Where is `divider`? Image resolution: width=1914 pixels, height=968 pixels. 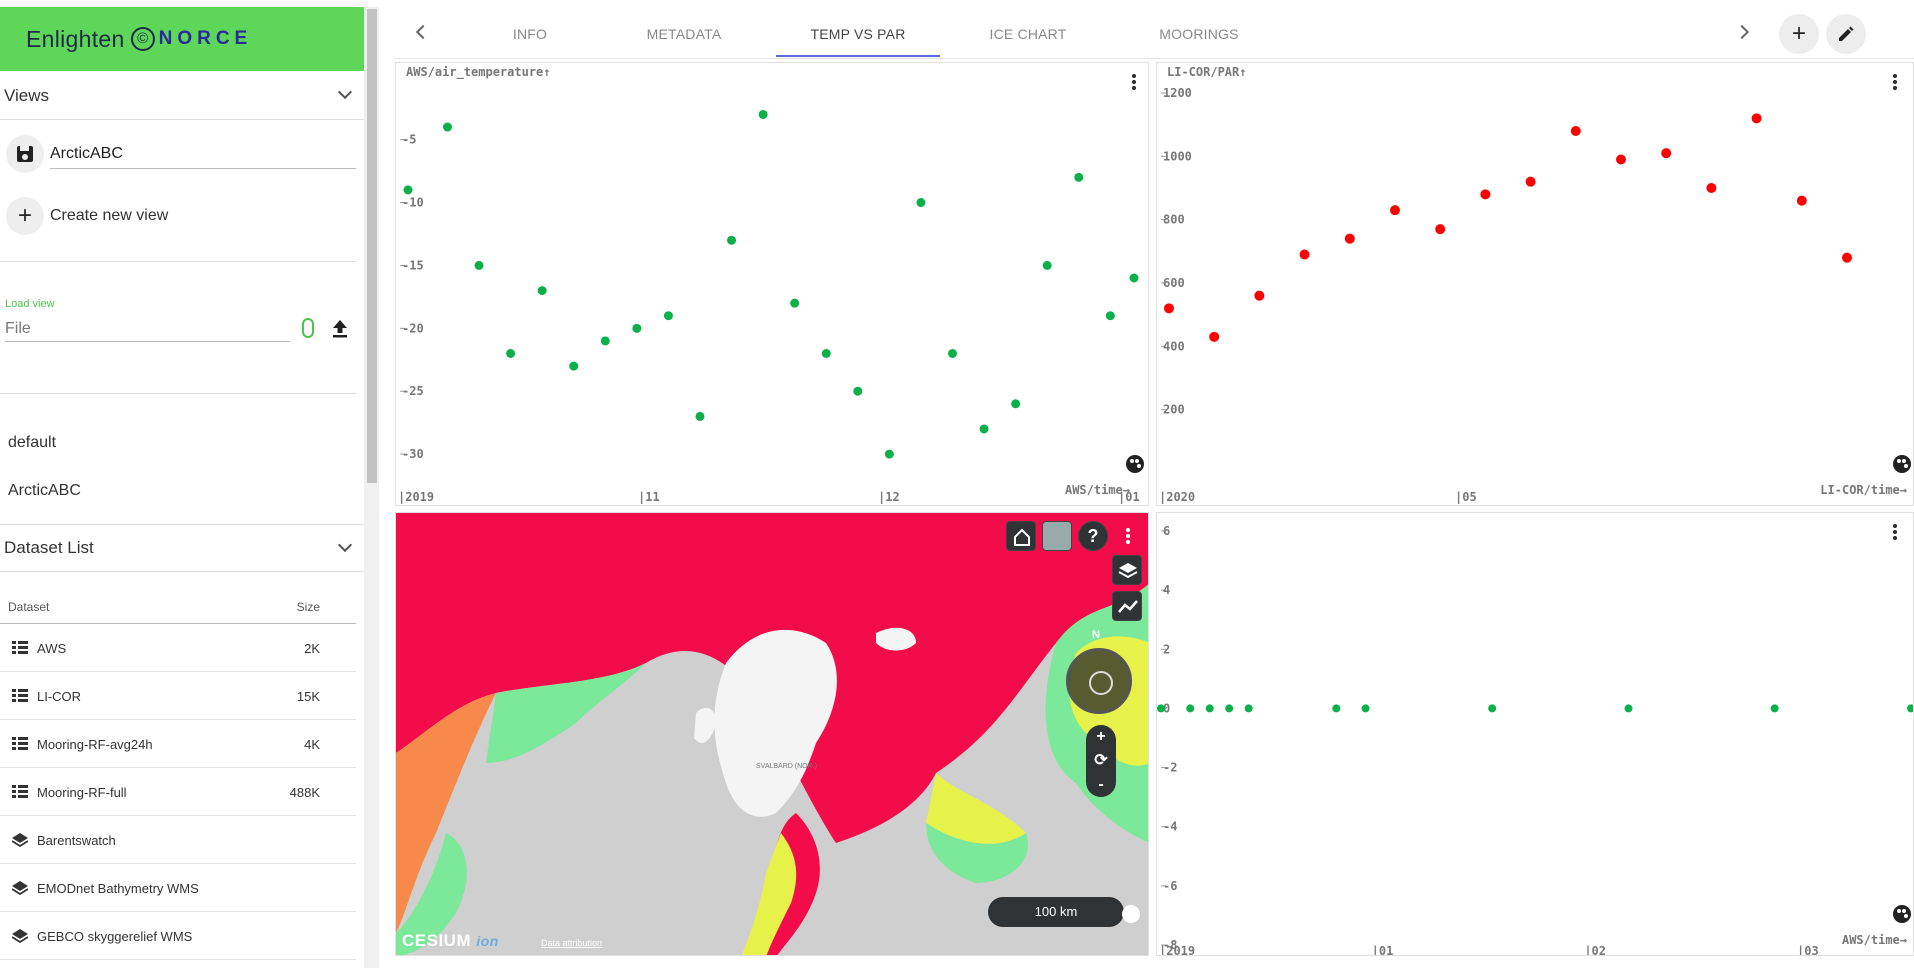
divider is located at coordinates (178, 261).